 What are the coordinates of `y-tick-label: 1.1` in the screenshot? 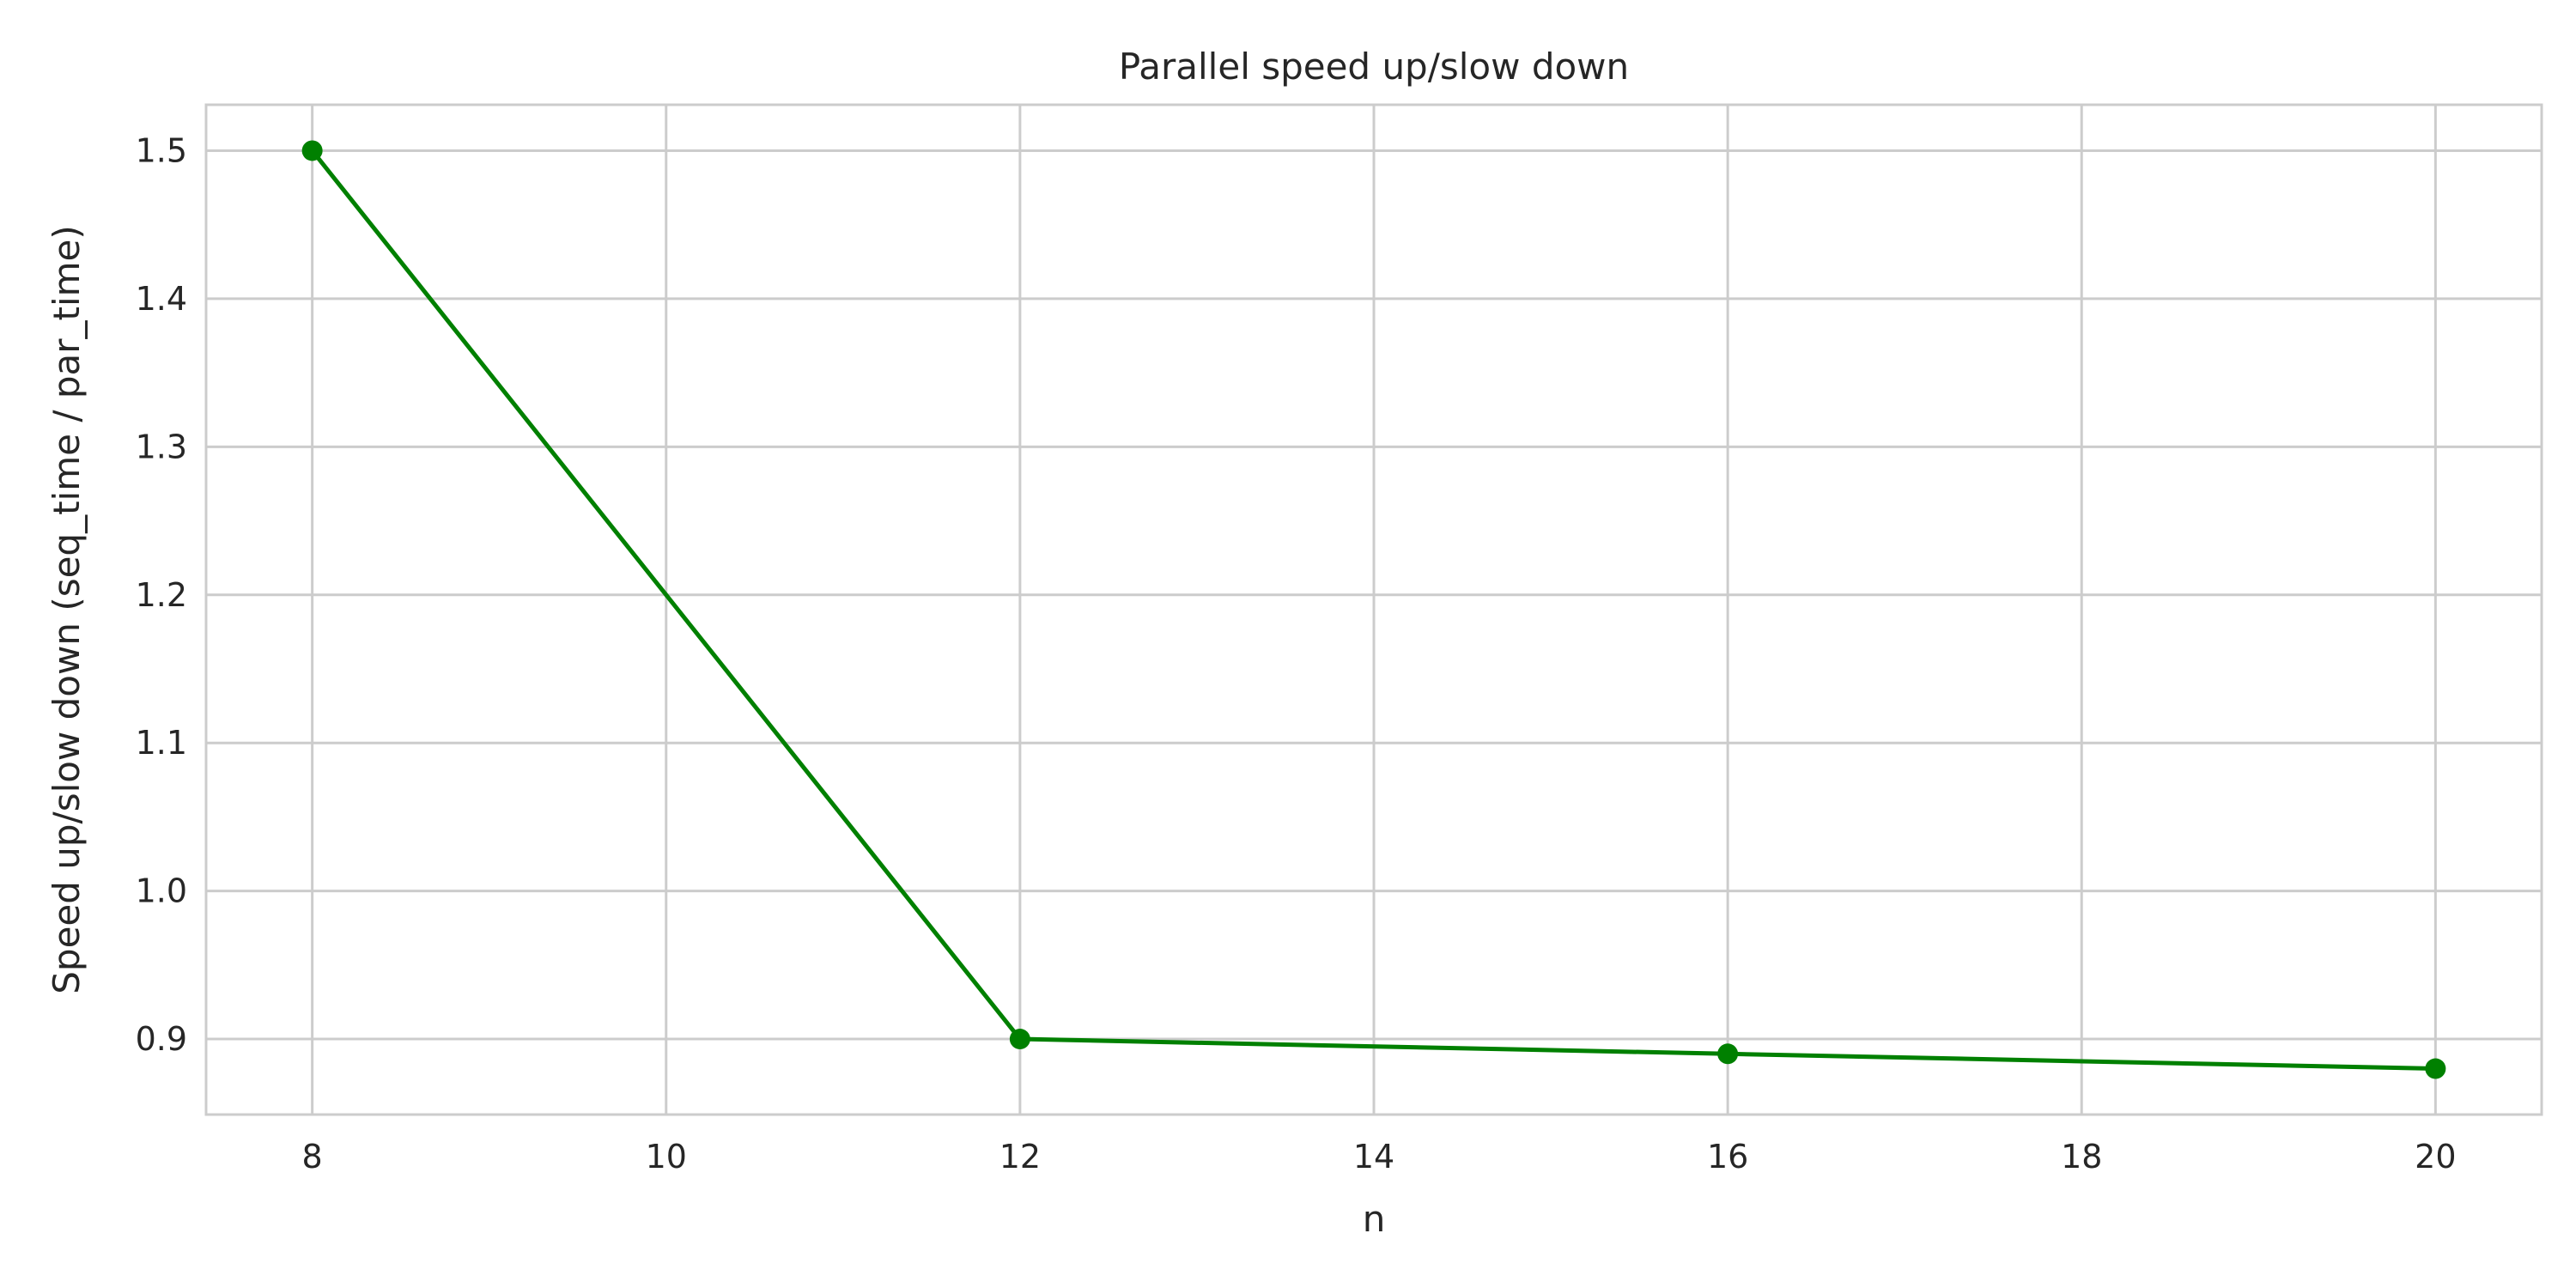 It's located at (161, 743).